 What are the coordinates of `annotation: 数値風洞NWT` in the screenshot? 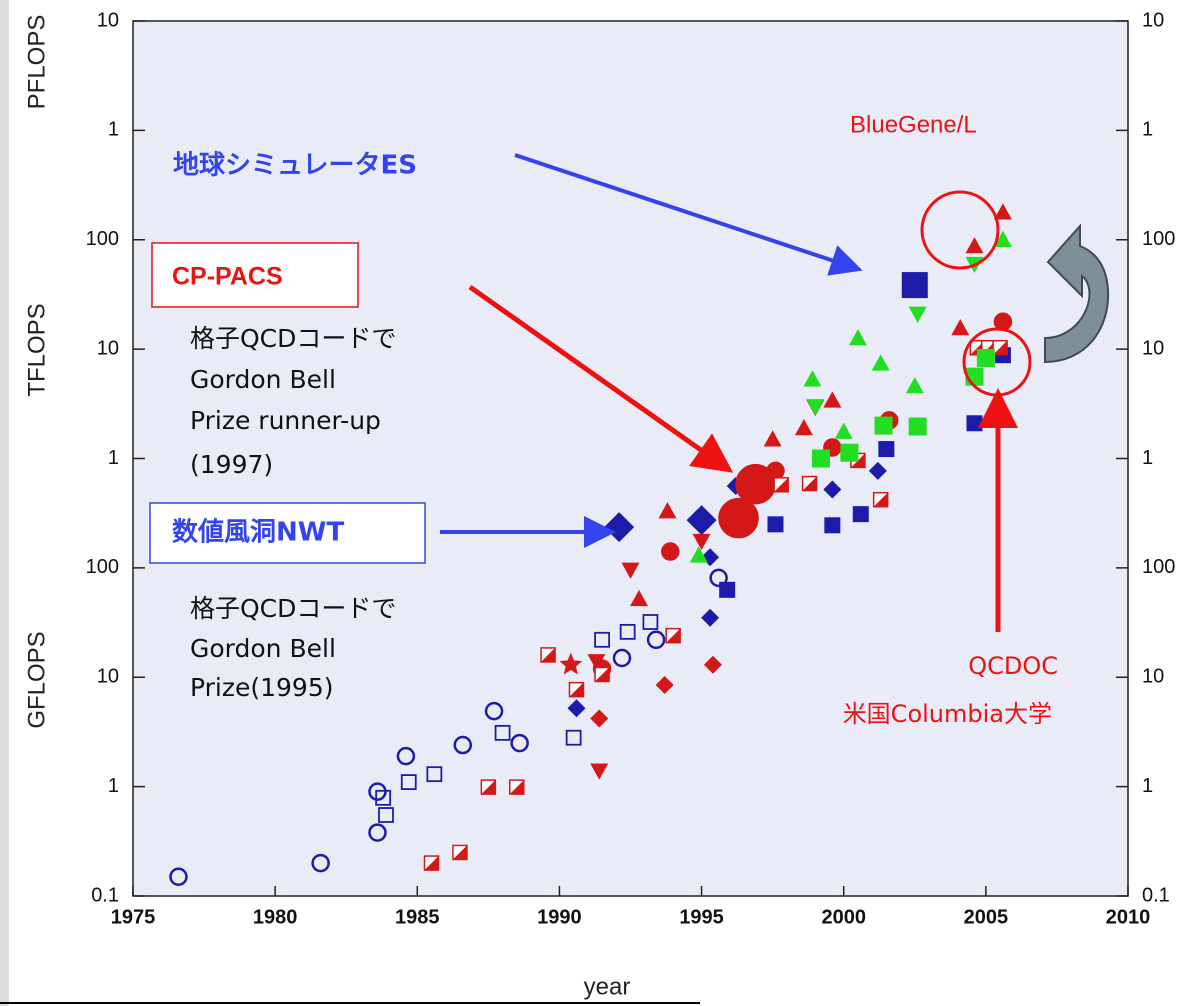 It's located at (258, 533).